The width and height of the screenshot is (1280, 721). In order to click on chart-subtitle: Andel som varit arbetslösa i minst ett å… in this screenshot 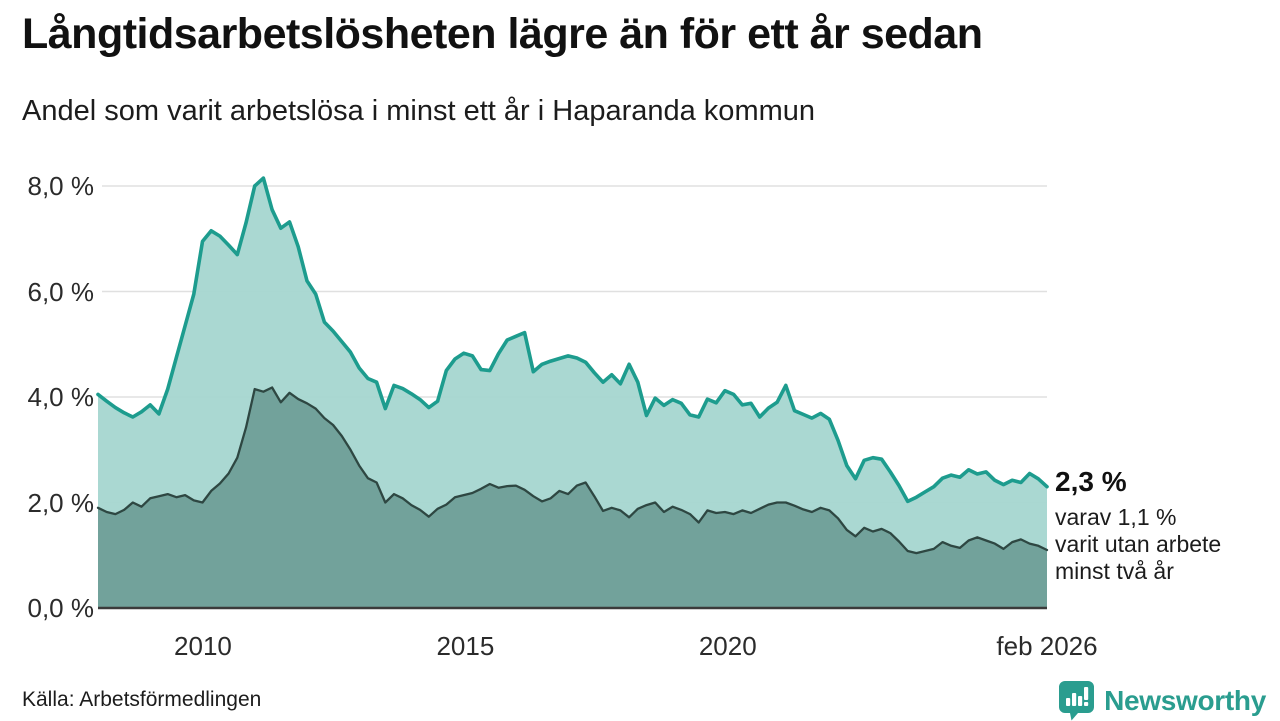, I will do `click(419, 111)`.